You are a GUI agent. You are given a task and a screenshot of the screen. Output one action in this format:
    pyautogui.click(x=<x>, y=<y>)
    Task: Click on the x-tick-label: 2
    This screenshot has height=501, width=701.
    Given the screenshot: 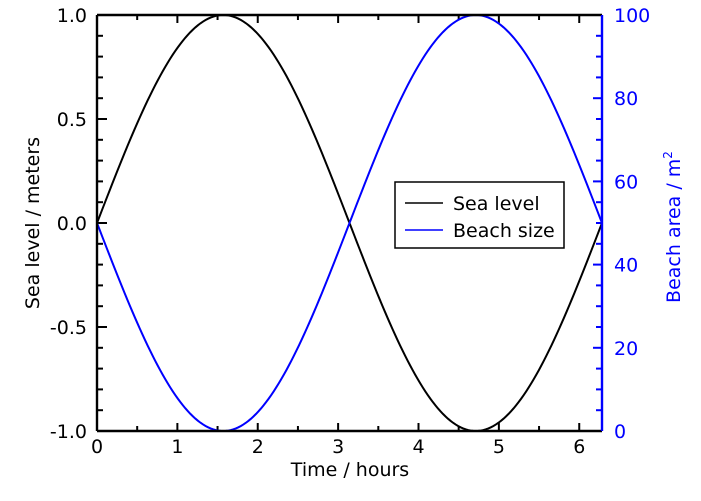 What is the action you would take?
    pyautogui.click(x=258, y=447)
    